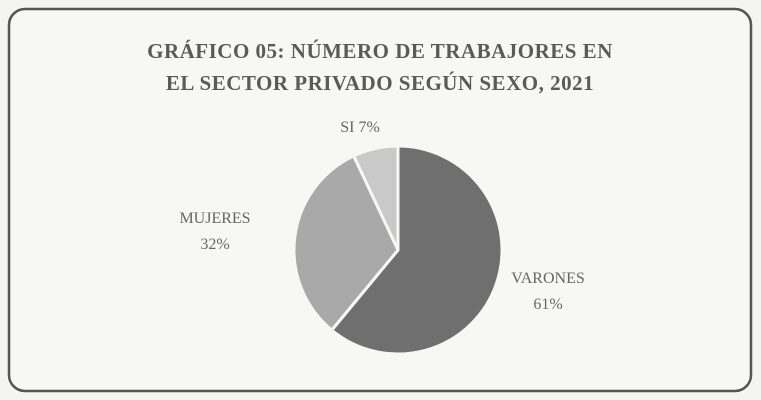 The width and height of the screenshot is (761, 400). What do you see at coordinates (380, 83) in the screenshot?
I see `chart-title: EL SECTOR PRIVADO SEGÚN SEXO, 2021` at bounding box center [380, 83].